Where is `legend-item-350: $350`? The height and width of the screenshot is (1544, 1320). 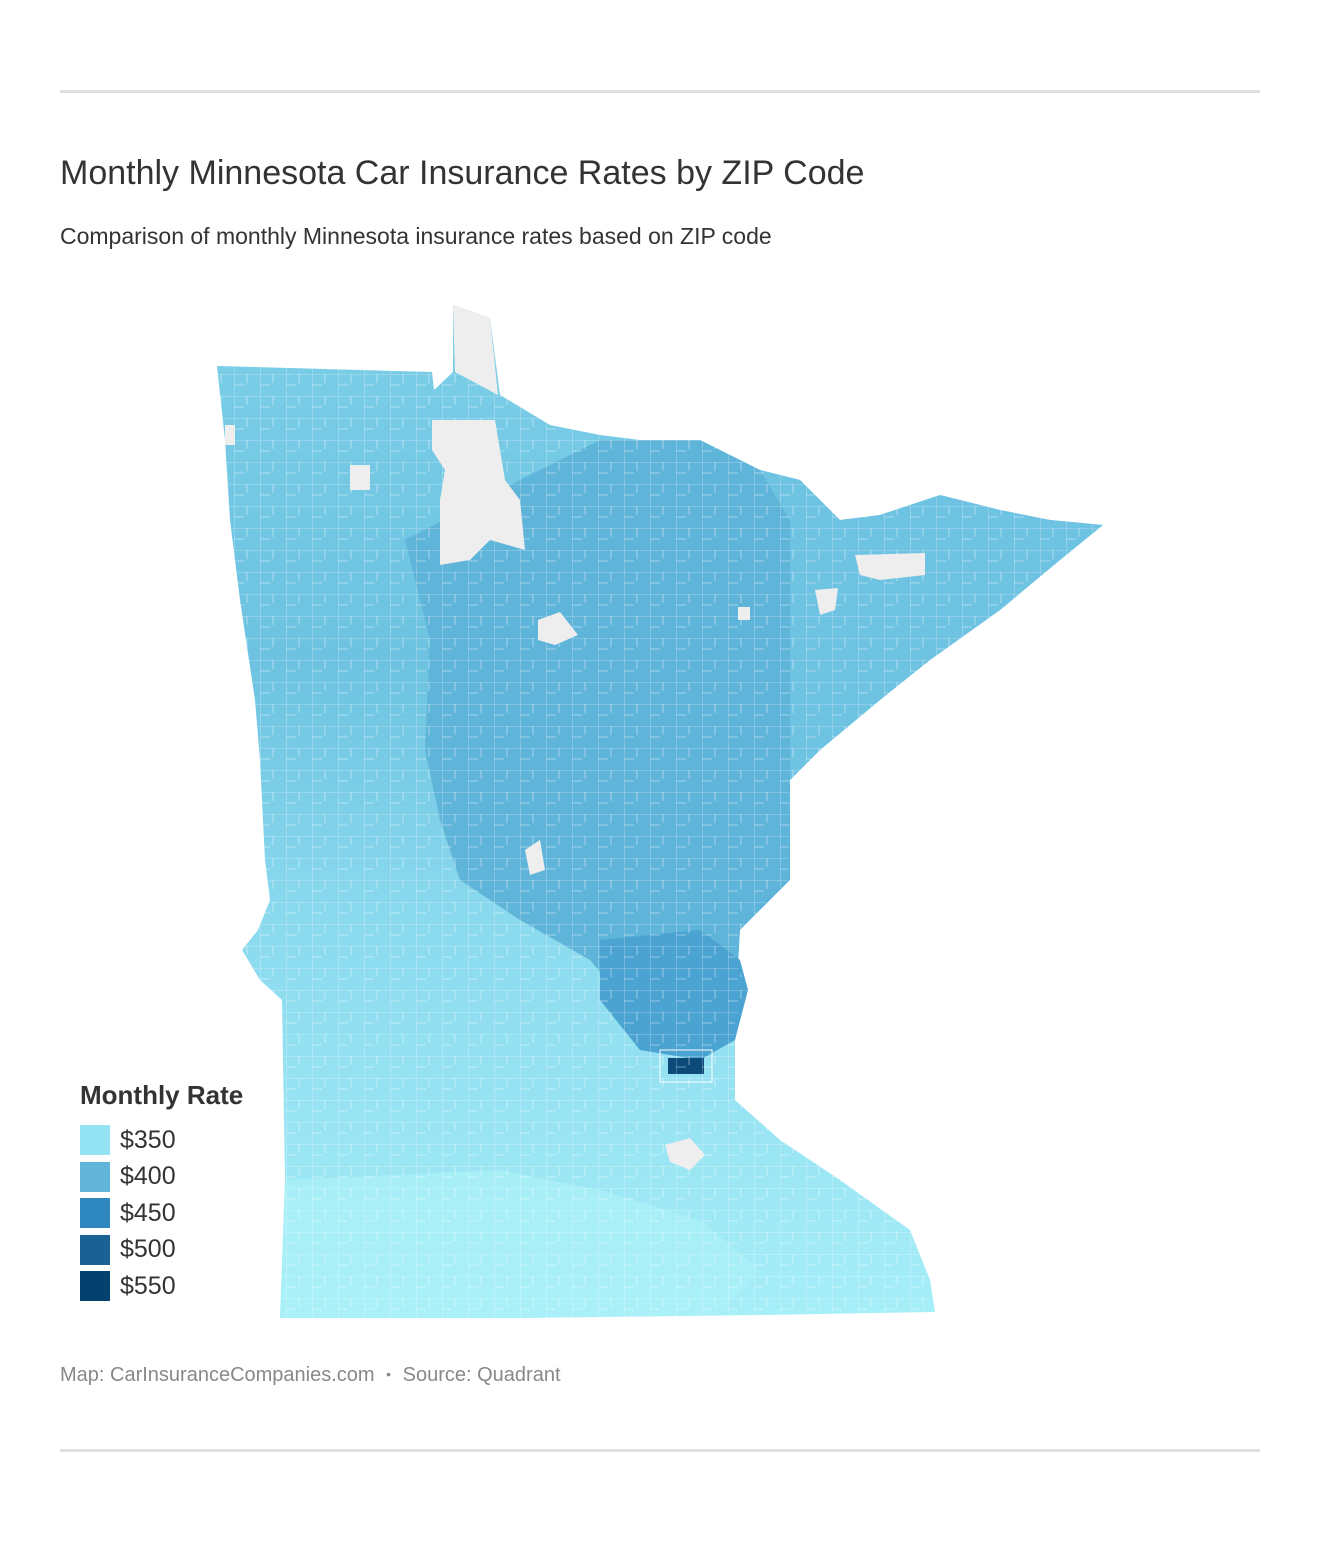
legend-item-350: $350 is located at coordinates (161, 1140).